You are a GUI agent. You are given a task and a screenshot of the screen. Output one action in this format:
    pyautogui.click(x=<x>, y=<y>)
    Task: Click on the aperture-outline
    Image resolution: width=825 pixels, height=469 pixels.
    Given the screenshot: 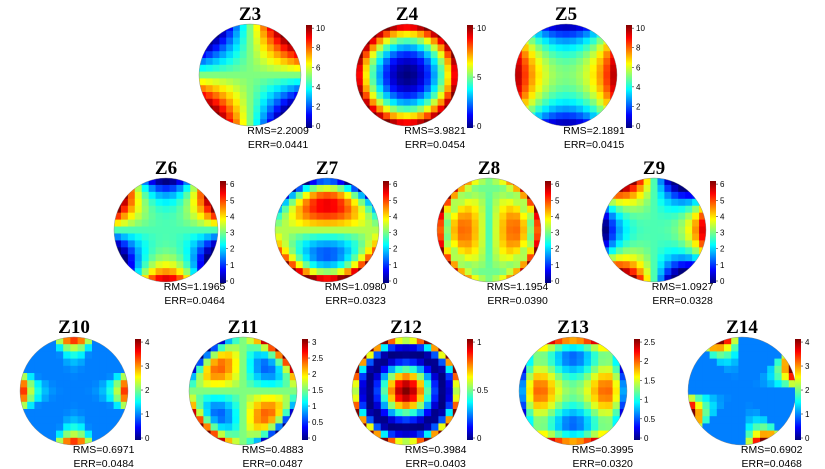 What is the action you would take?
    pyautogui.click(x=654, y=230)
    